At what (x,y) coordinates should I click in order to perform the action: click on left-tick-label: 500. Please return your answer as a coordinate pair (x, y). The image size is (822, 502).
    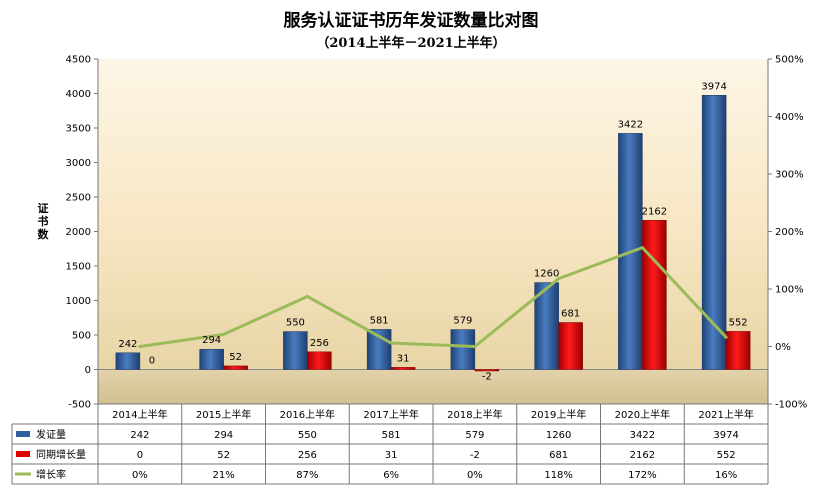
    Looking at the image, I should click on (81, 336).